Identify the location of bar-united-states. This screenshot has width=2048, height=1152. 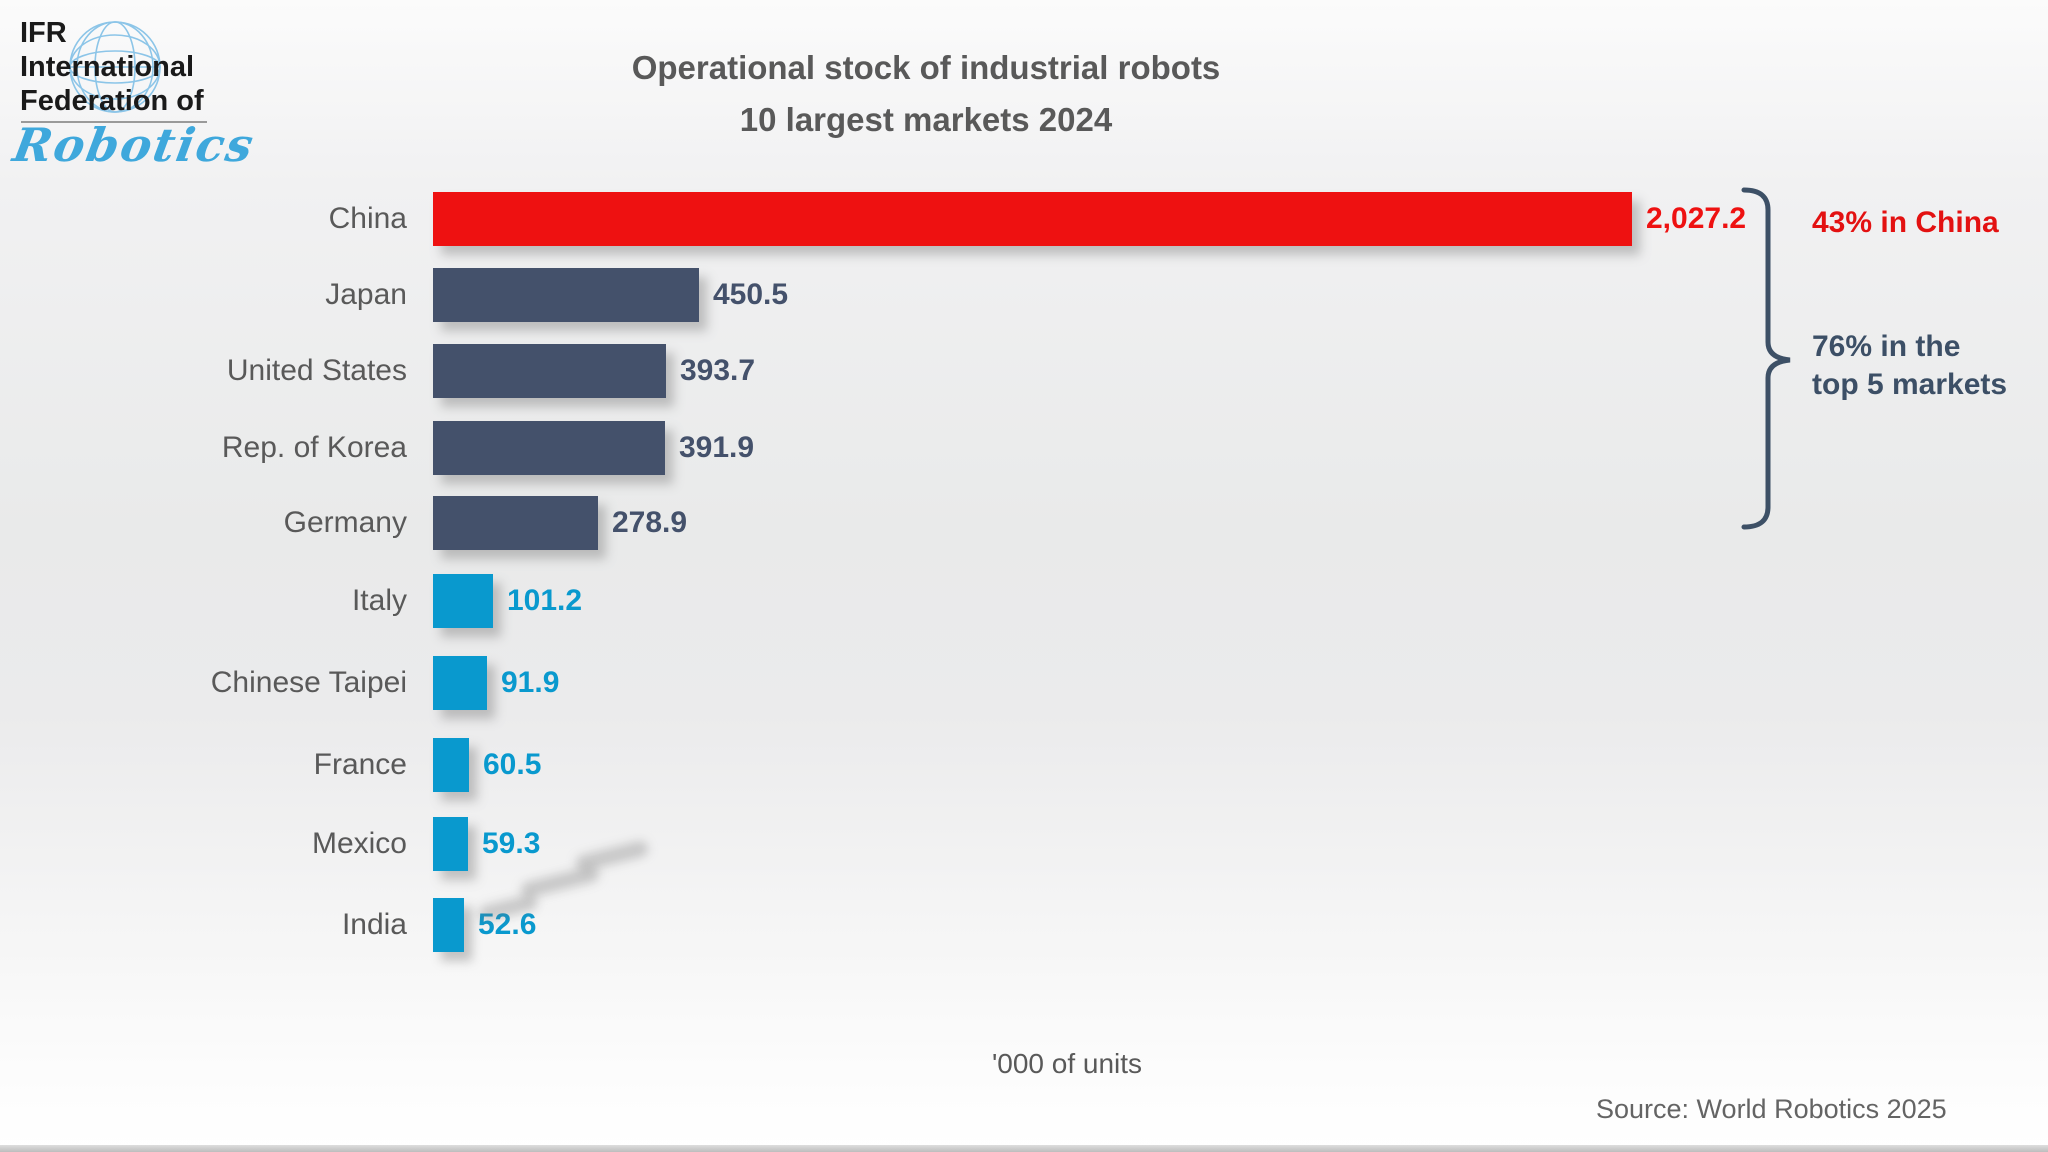
(549, 371).